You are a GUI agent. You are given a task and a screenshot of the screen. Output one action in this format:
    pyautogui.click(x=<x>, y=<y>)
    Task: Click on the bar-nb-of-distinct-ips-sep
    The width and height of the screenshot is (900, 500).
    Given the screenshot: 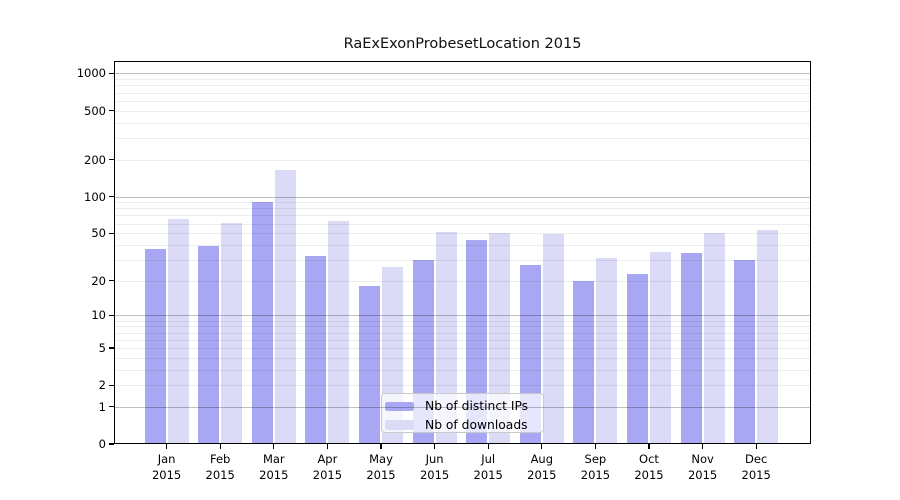 What is the action you would take?
    pyautogui.click(x=584, y=362)
    